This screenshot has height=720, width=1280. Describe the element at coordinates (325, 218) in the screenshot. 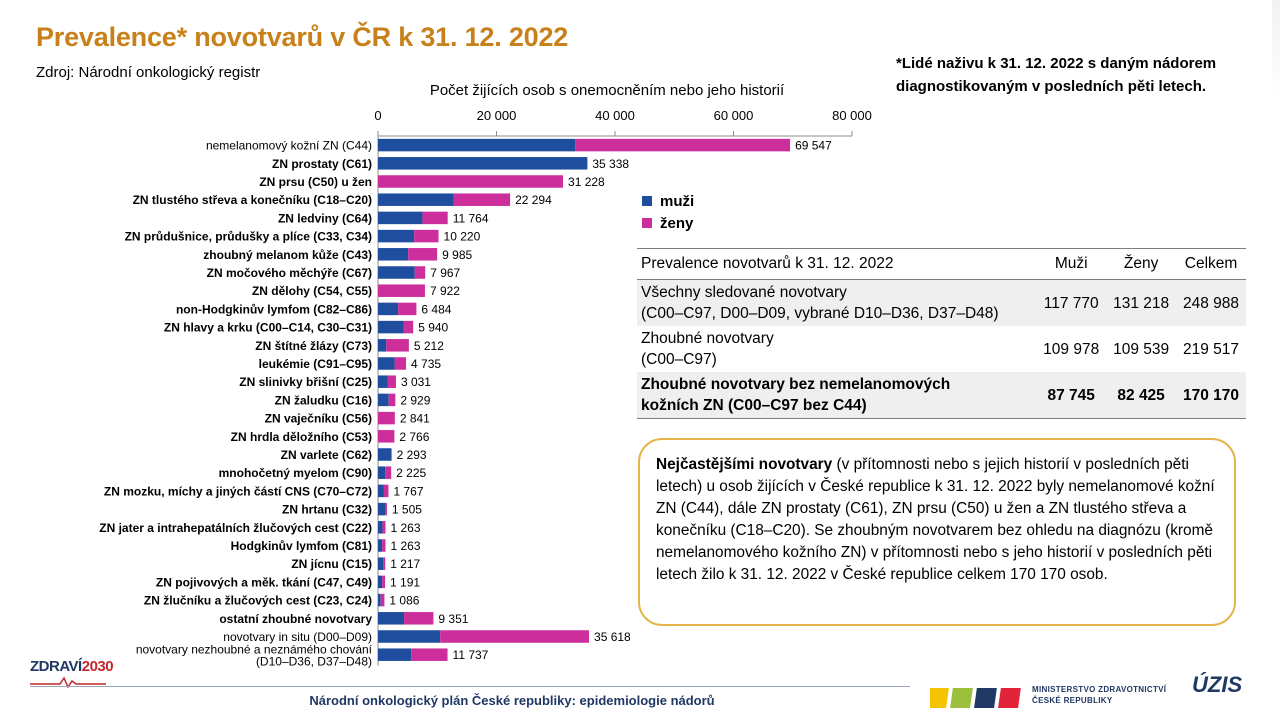

I see `category-label: ZN ledviny (C64)` at that location.